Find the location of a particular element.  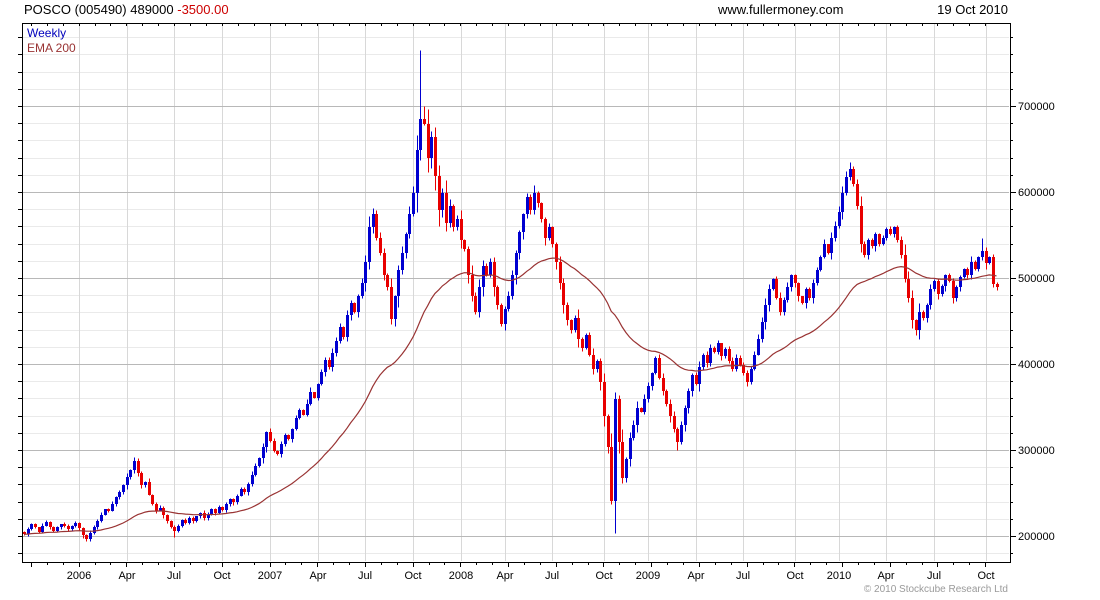

x-axis-tick-label: Jul is located at coordinates (174, 576).